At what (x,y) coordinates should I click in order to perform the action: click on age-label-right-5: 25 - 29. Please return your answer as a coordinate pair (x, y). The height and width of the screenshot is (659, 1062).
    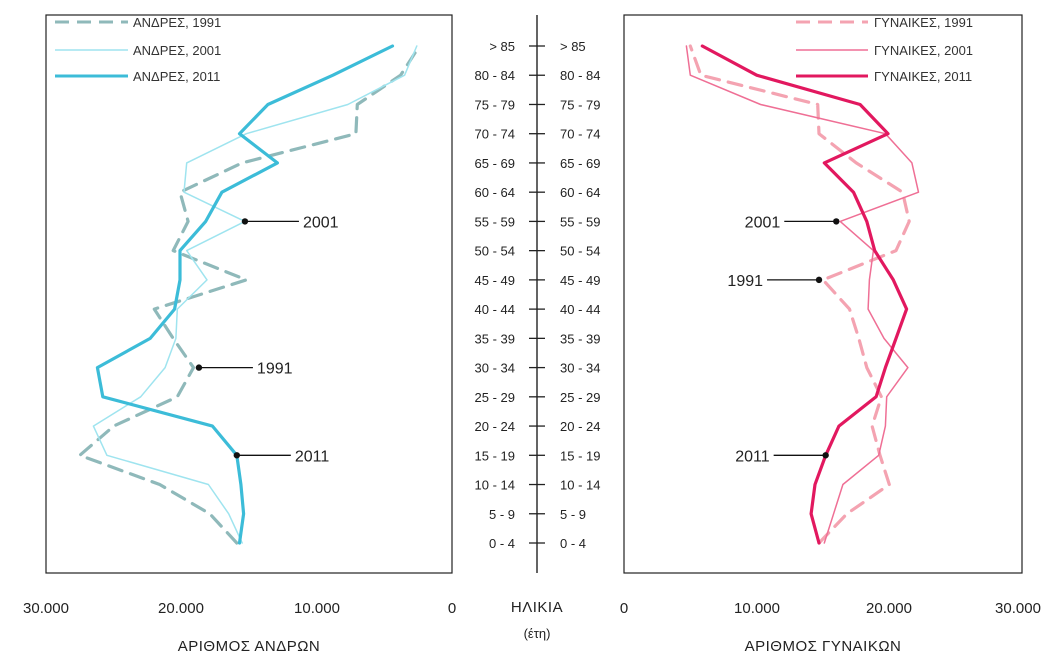
    Looking at the image, I should click on (580, 397).